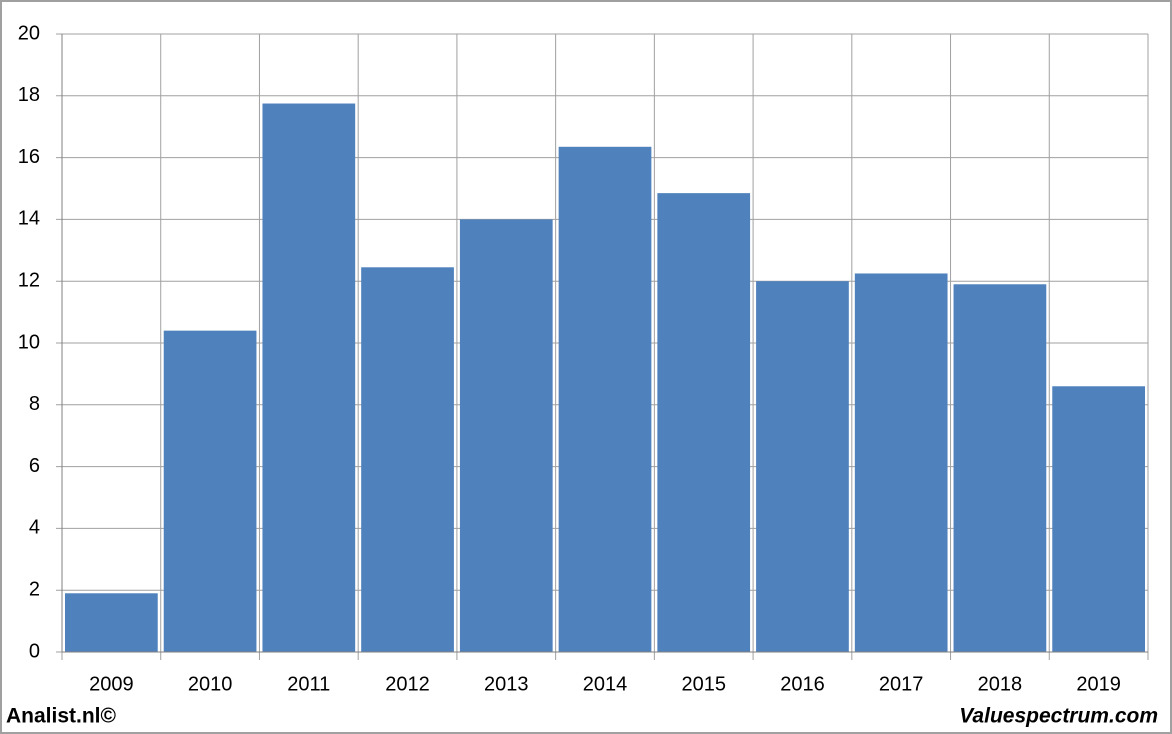 The width and height of the screenshot is (1172, 734). I want to click on x-tick-label: 2014, so click(605, 684).